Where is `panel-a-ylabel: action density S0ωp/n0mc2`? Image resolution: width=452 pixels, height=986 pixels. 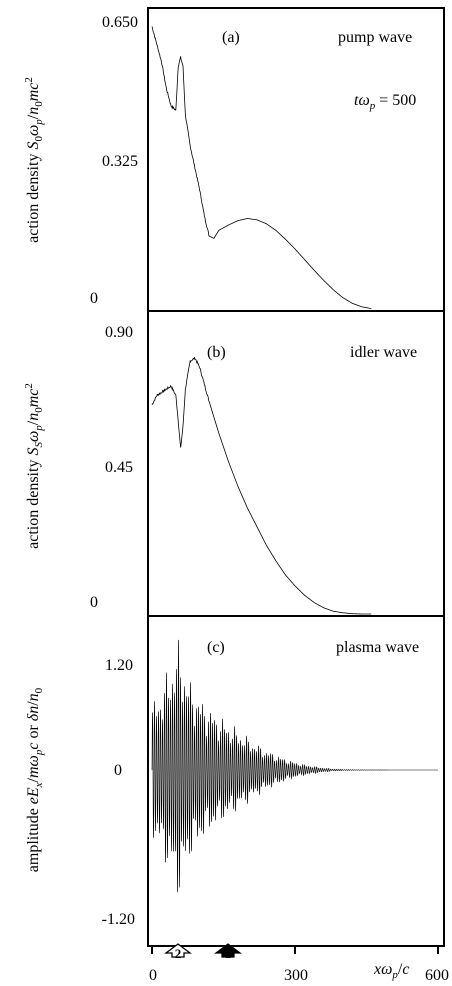
panel-a-ylabel: action density S0ωp/n0mc2 is located at coordinates (34, 160).